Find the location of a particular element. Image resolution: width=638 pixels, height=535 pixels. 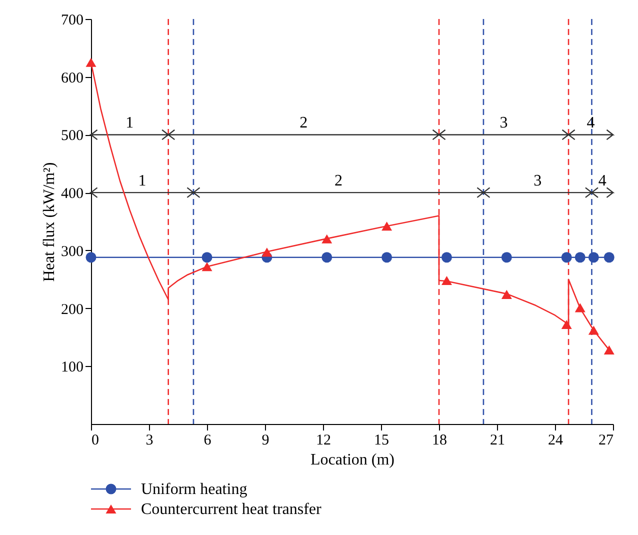

x-tick-label: 6 is located at coordinates (208, 440).